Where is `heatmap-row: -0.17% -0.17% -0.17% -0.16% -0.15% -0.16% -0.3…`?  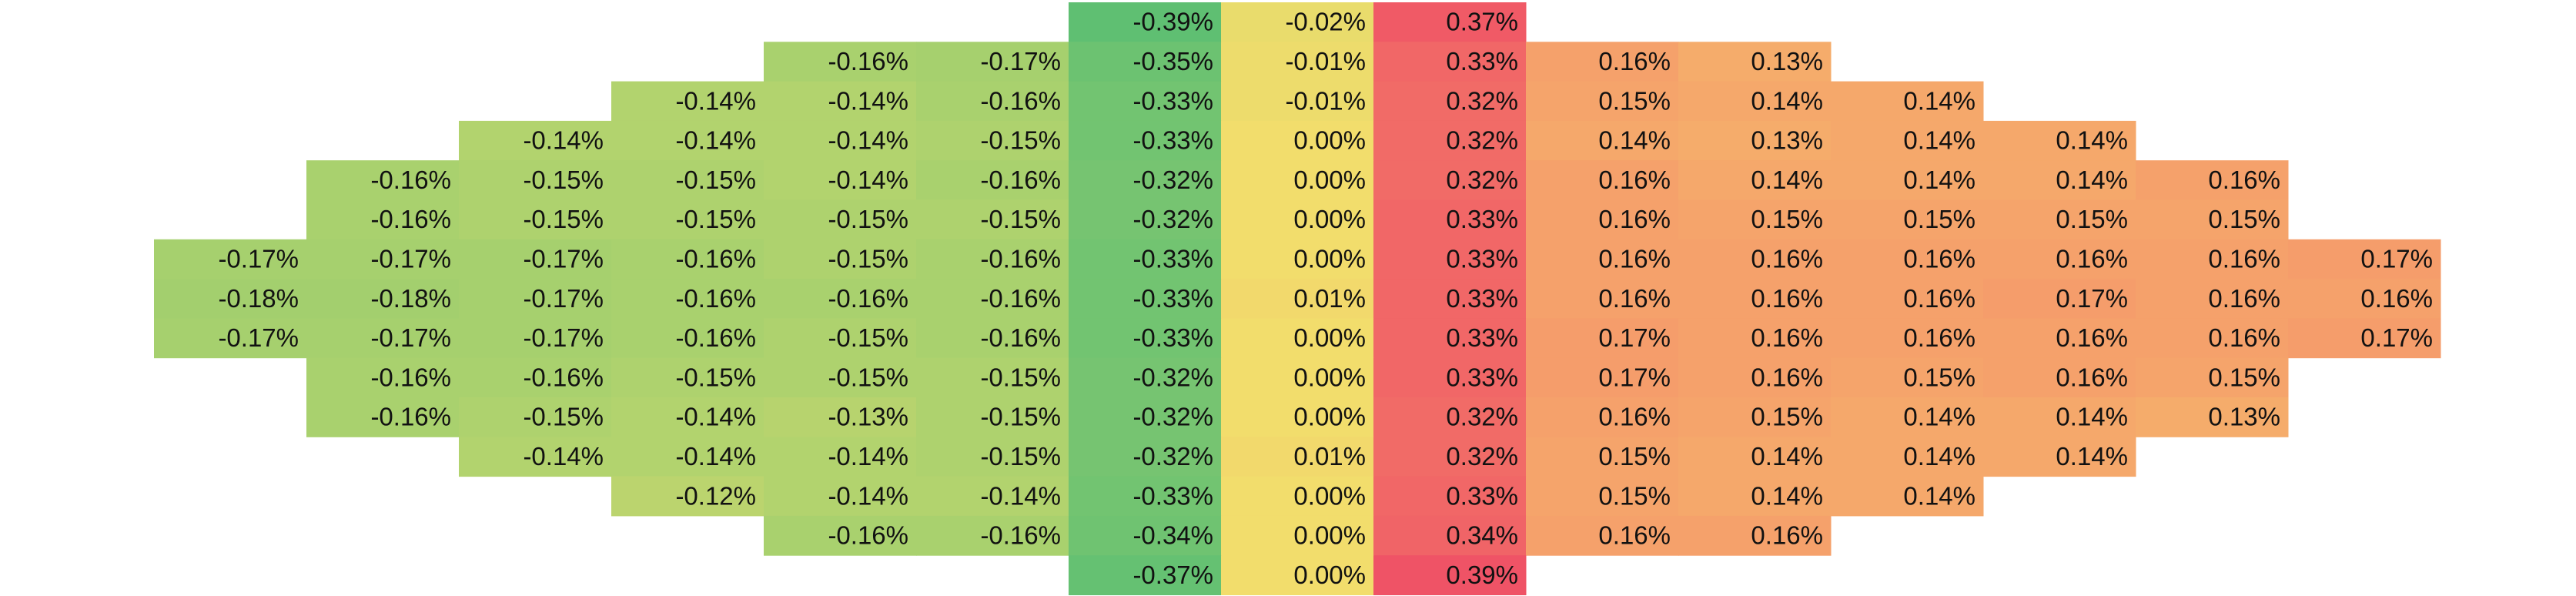 heatmap-row: -0.17% -0.17% -0.17% -0.16% -0.15% -0.16% -0.3… is located at coordinates (1298, 259).